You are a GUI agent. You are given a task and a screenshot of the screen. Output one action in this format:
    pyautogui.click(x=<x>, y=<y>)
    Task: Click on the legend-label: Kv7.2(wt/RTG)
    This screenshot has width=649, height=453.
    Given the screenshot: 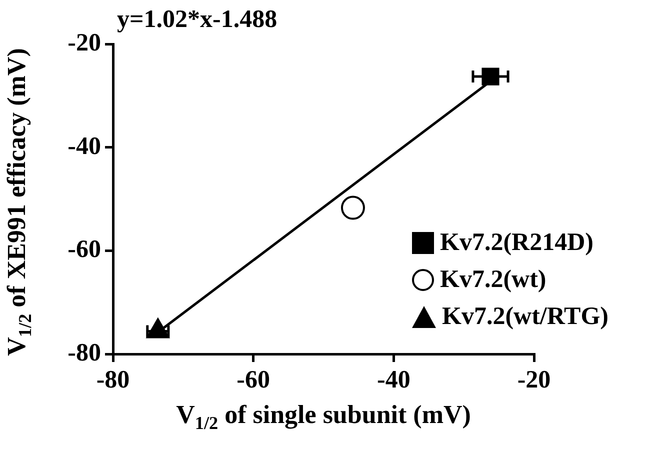 What is the action you would take?
    pyautogui.click(x=525, y=316)
    